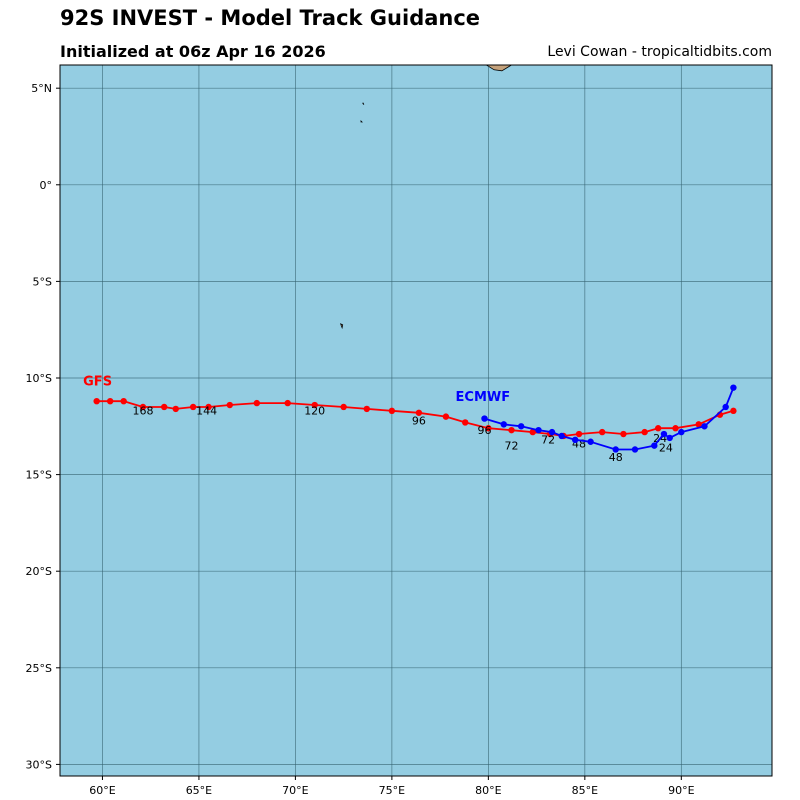  I want to click on tick-label-lon: 85°E, so click(585, 790).